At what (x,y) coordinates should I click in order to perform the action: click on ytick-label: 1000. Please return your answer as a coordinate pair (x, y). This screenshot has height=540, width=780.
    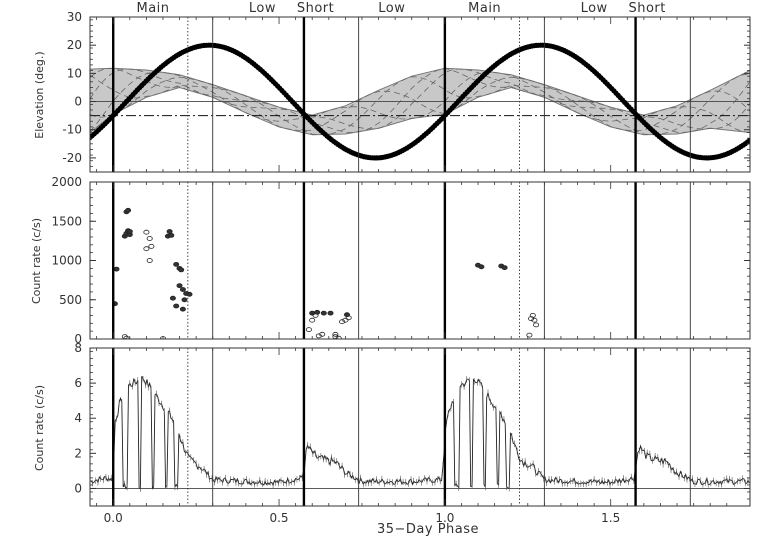
    Looking at the image, I should click on (66, 261).